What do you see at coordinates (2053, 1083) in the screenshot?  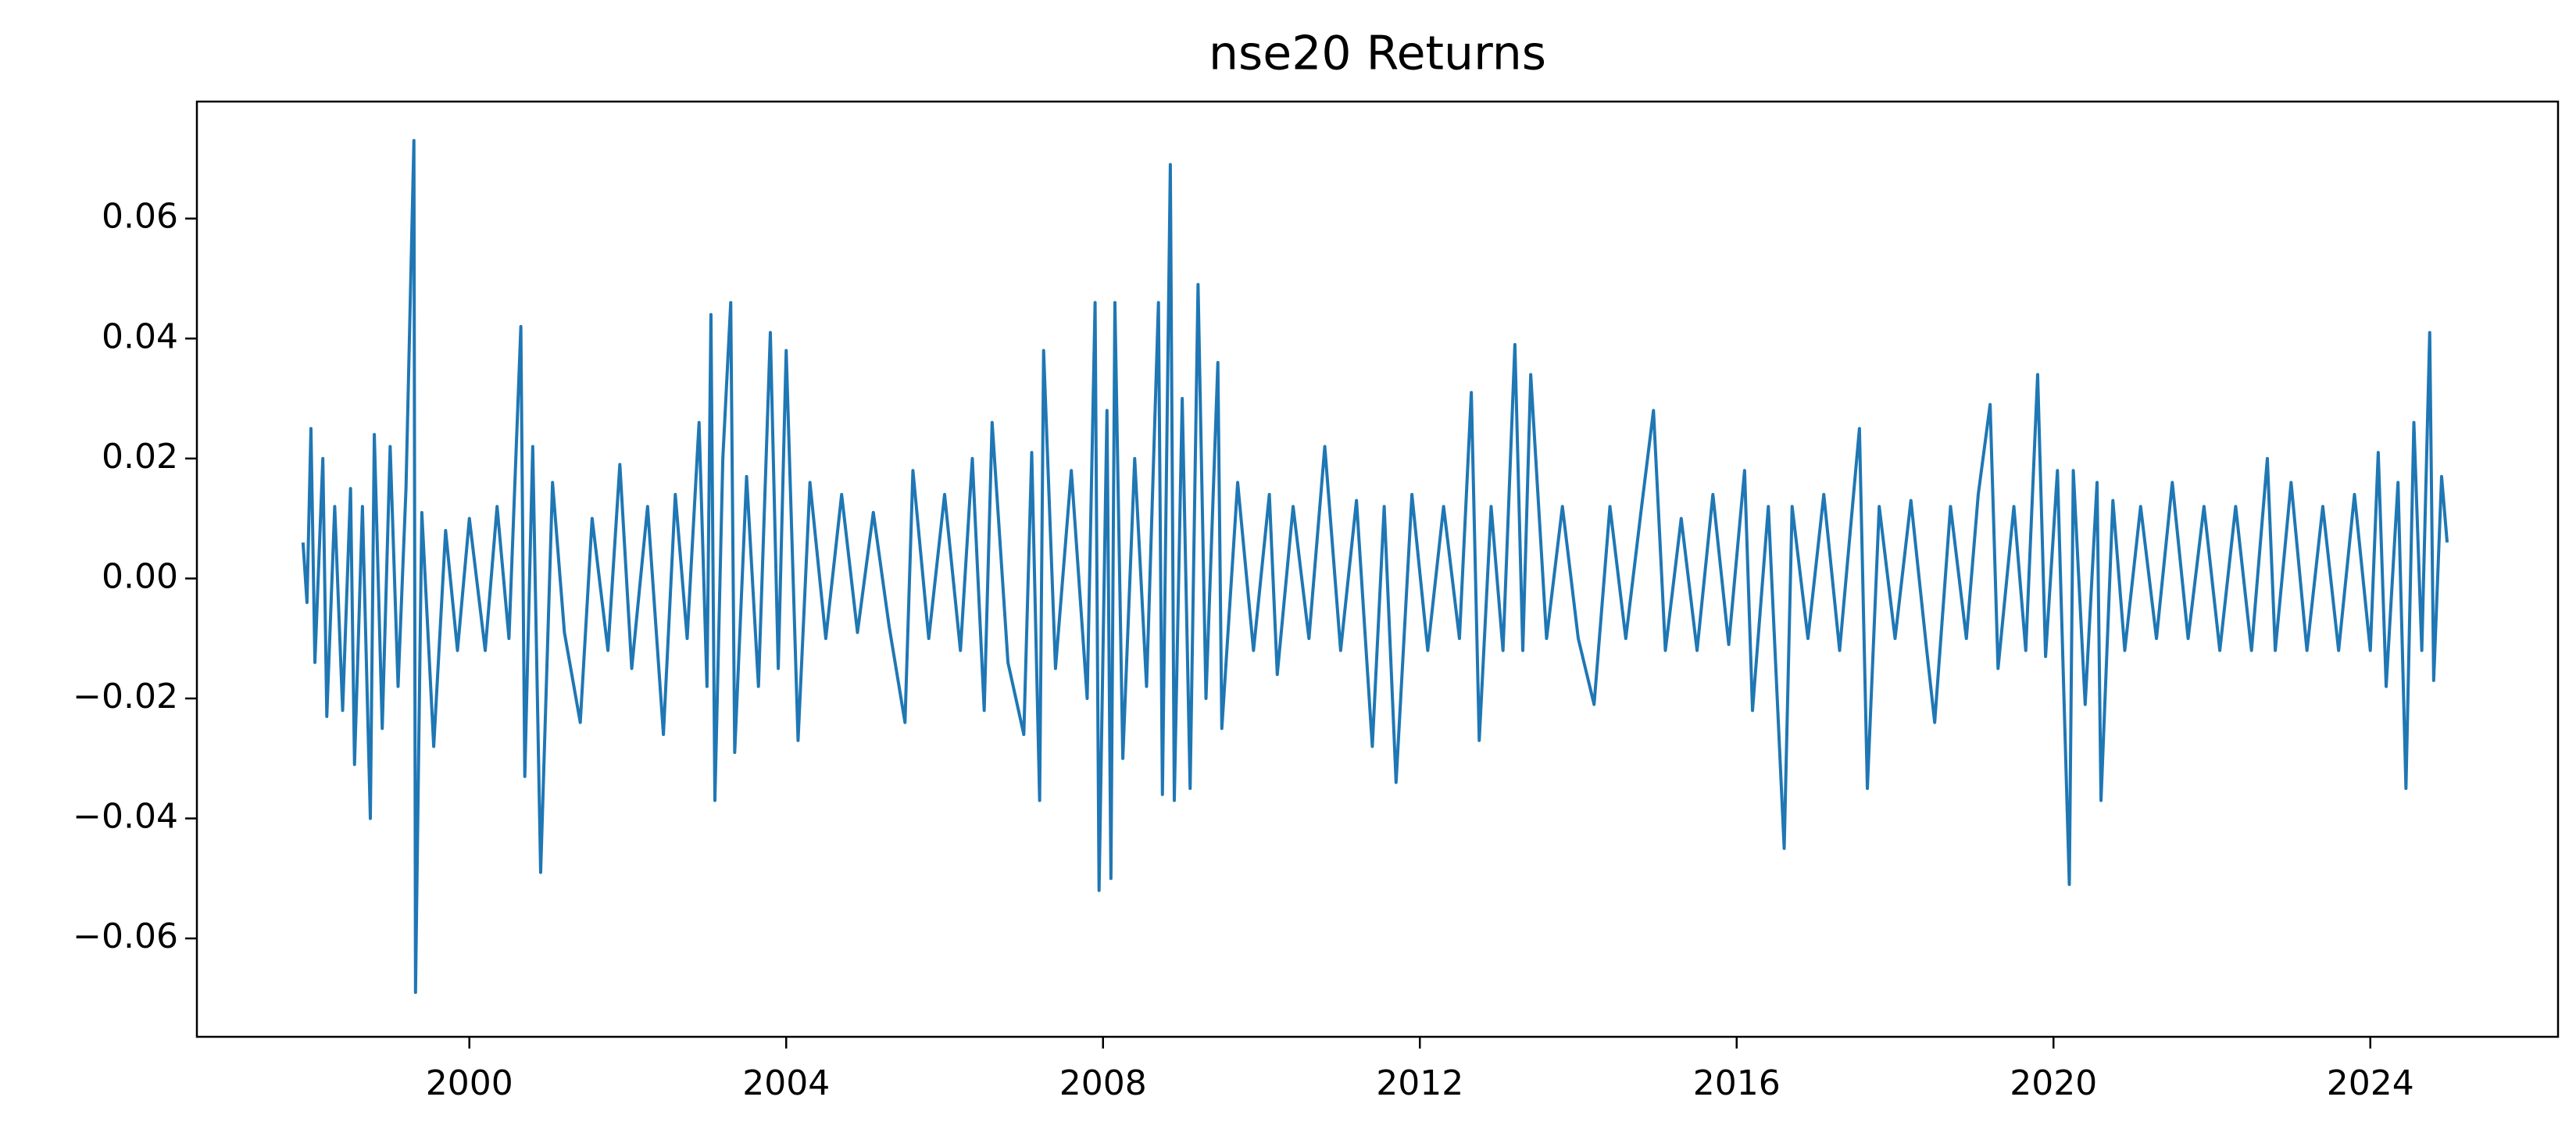 I see `x-tick-label: 2020` at bounding box center [2053, 1083].